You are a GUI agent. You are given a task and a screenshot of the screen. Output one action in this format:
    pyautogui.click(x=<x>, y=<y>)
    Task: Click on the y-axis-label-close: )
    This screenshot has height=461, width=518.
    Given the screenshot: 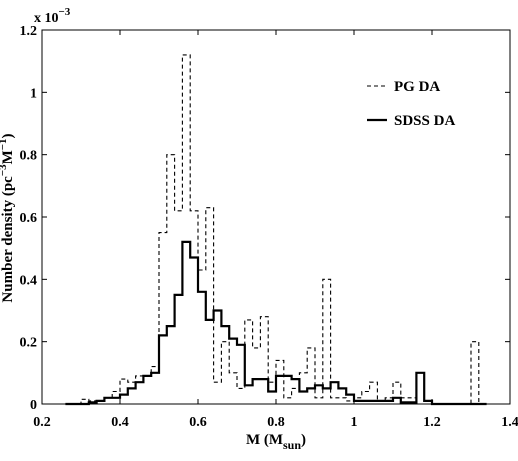 What is the action you would take?
    pyautogui.click(x=8, y=135)
    